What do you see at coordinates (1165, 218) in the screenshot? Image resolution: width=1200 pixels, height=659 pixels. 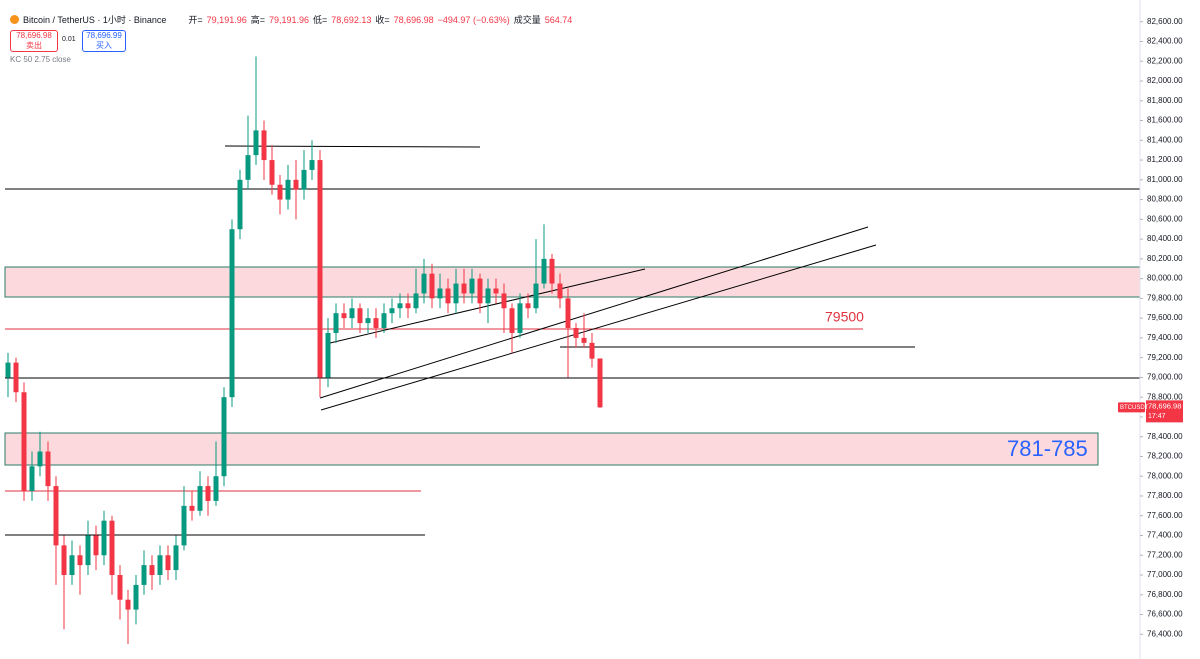 I see `y-tick-label: 80,600.00` at bounding box center [1165, 218].